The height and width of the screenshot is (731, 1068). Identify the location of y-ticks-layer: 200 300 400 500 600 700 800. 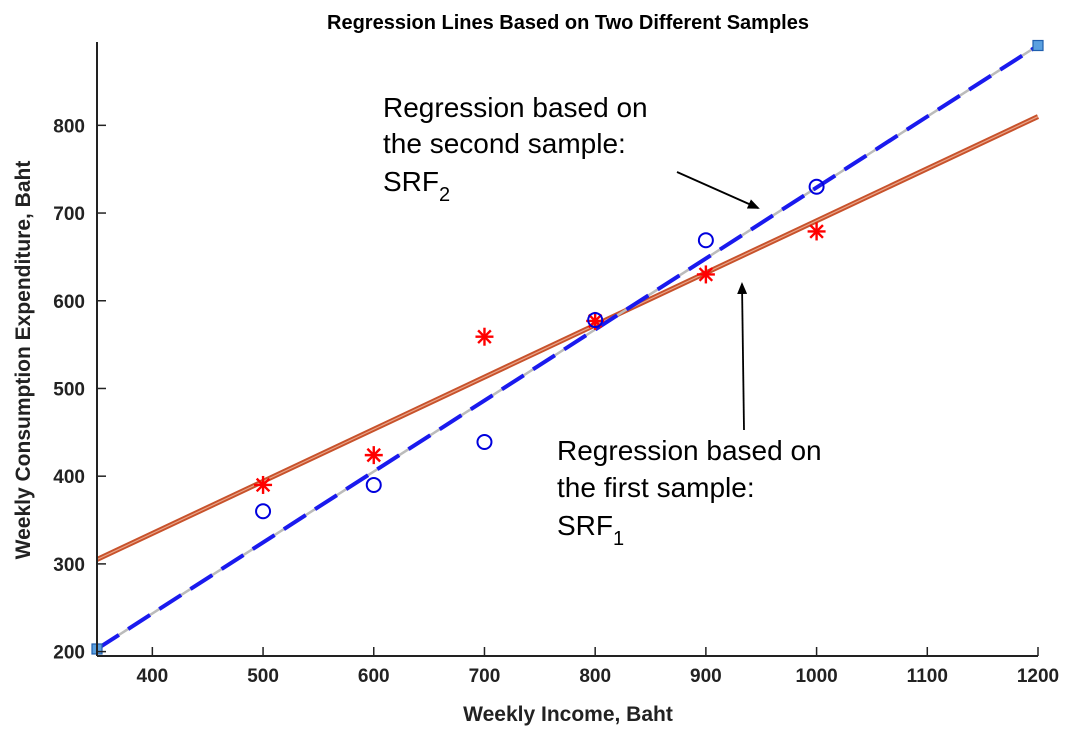
(79, 390).